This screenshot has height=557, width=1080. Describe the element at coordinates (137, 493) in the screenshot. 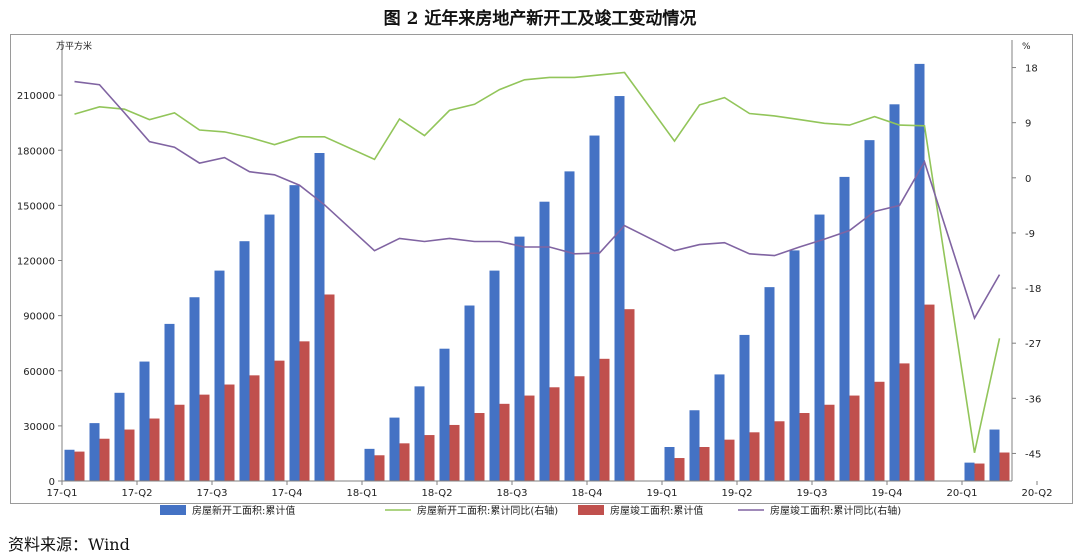

I see `x-axis-tick-label: 17-Q2` at that location.